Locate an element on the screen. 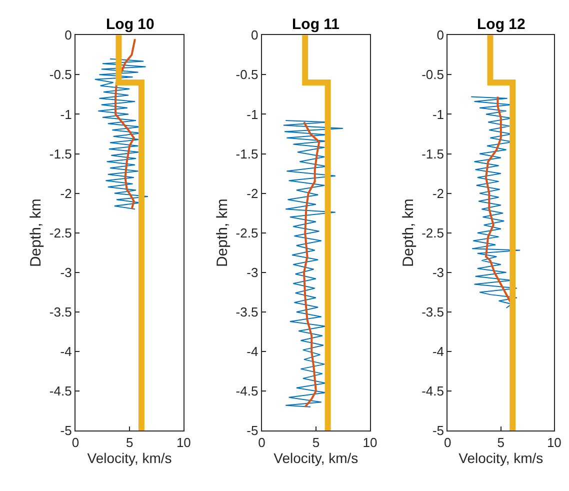 This screenshot has width=569, height=491. chart-title: Log 12 is located at coordinates (501, 24).